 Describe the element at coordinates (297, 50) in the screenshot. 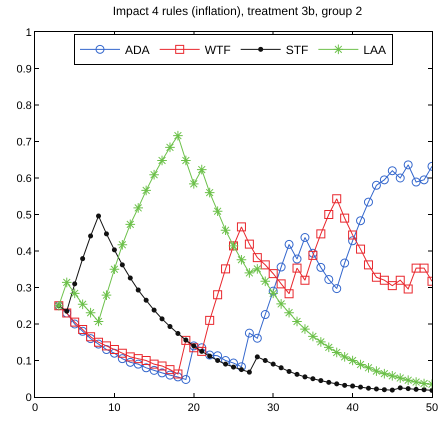

I see `legend-label: STF` at that location.